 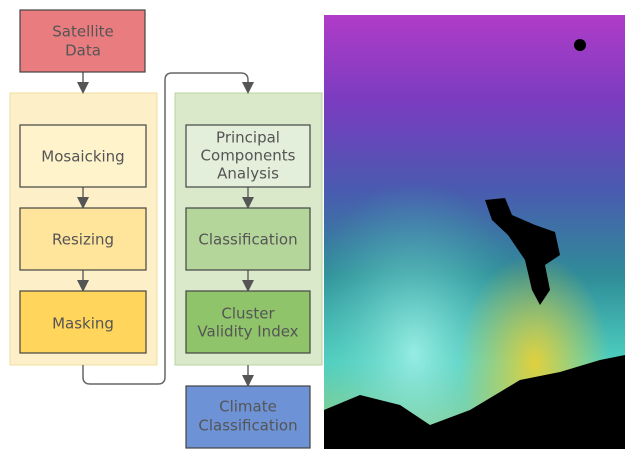 I want to click on node-label: Components, so click(x=248, y=156).